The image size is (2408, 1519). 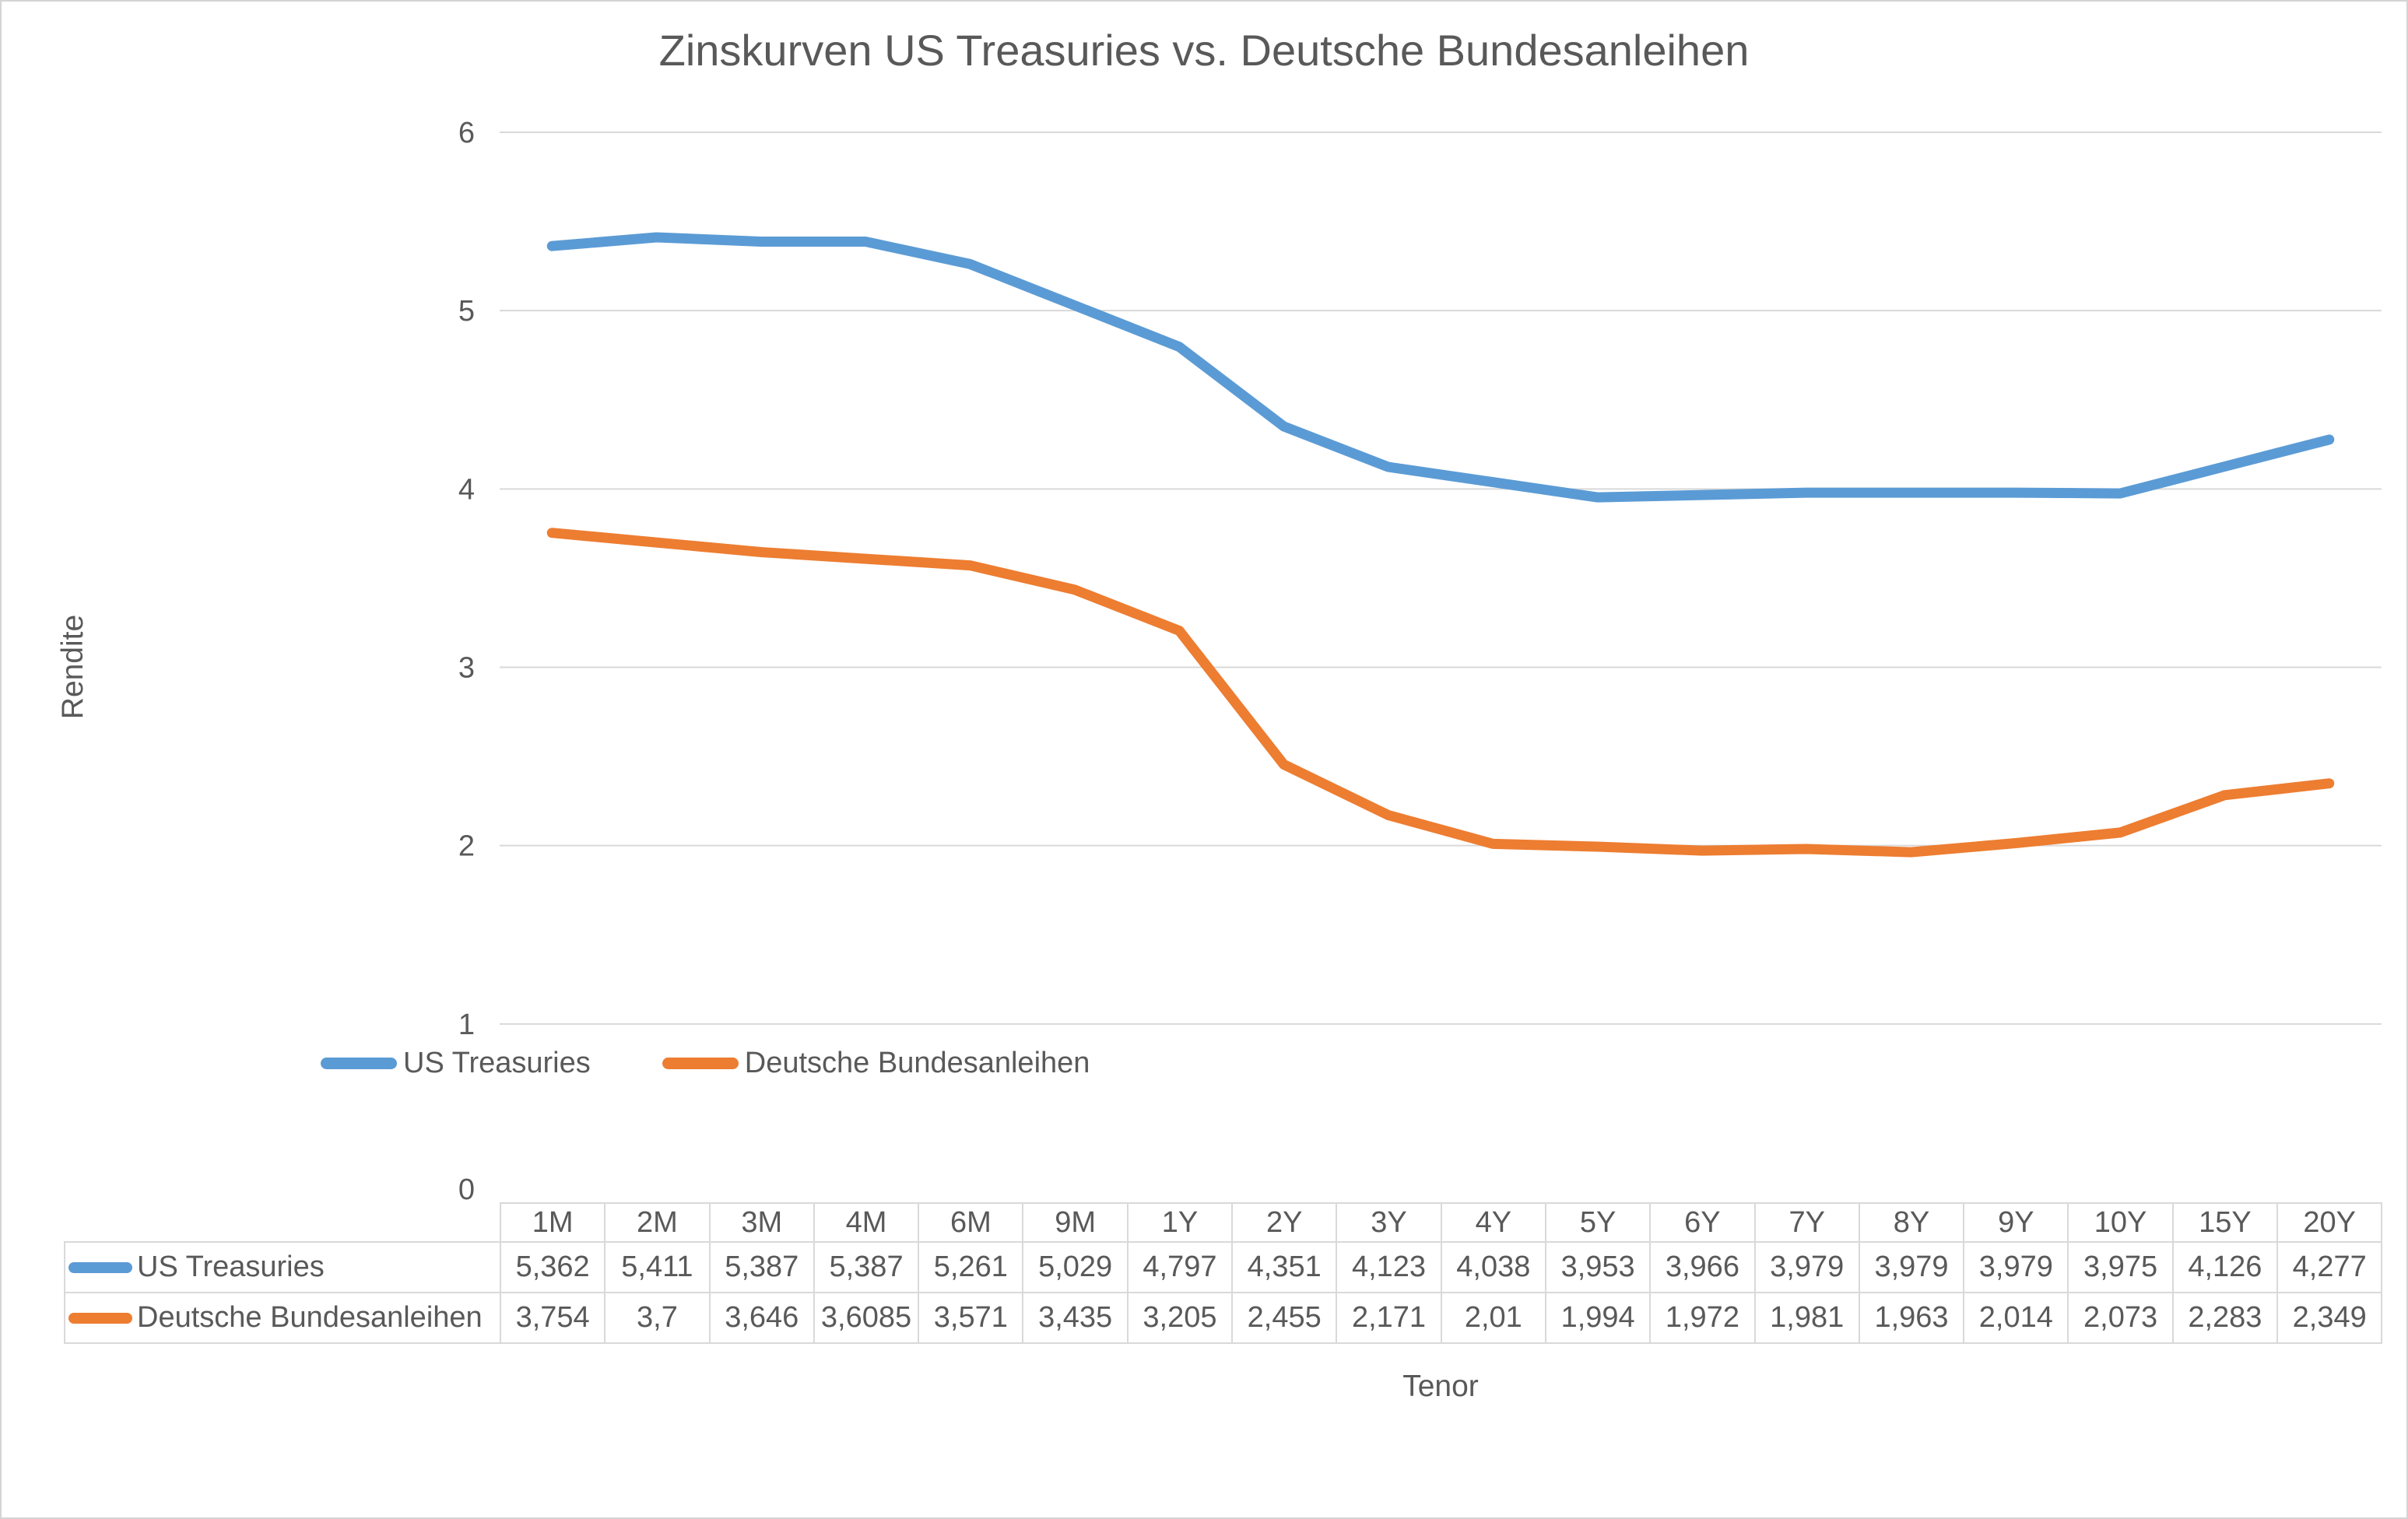 What do you see at coordinates (2120, 1318) in the screenshot?
I see `value-cell-1-10Y: 2,073` at bounding box center [2120, 1318].